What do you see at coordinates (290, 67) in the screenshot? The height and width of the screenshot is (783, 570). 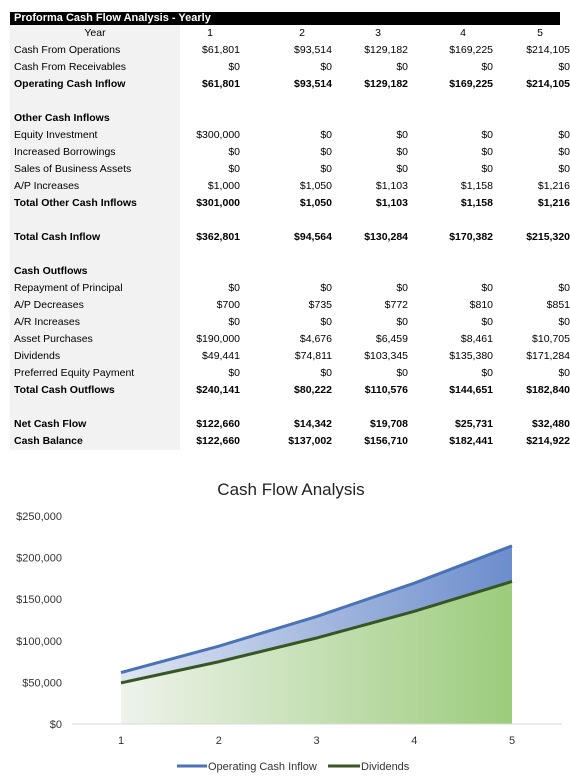 I see `table-row: Cash From Receivables $0 $0 $0 $0 $0` at bounding box center [290, 67].